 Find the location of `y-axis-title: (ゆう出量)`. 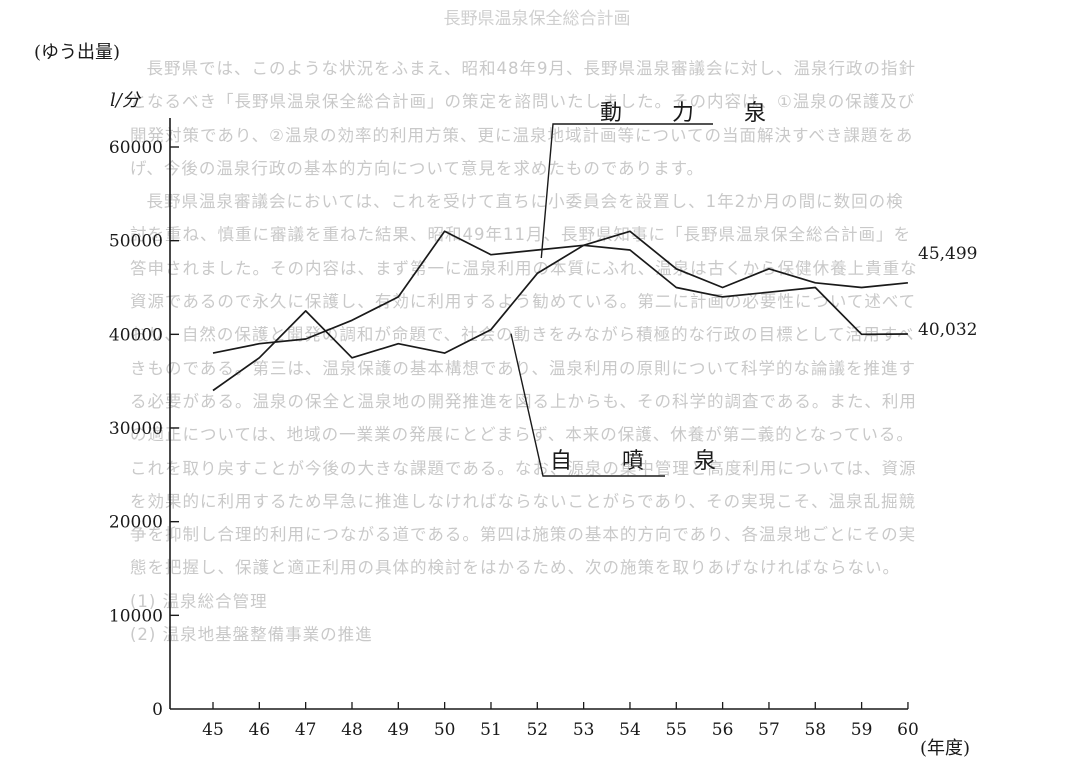

y-axis-title: (ゆう出量) is located at coordinates (77, 52).